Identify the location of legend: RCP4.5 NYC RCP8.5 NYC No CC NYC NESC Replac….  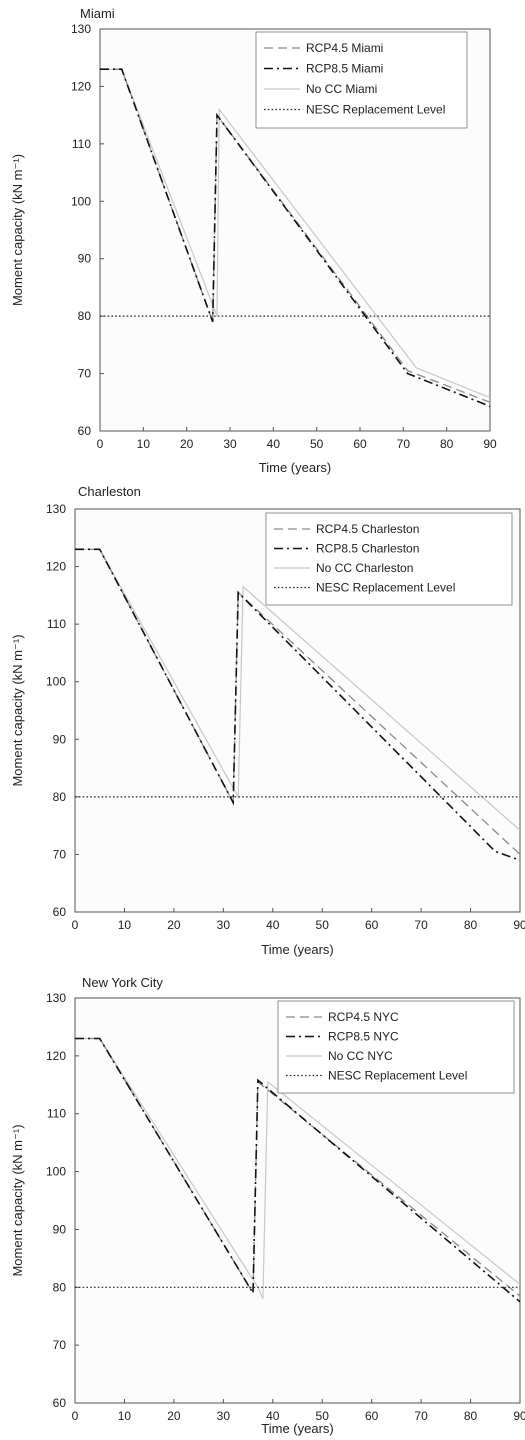
(396, 1047).